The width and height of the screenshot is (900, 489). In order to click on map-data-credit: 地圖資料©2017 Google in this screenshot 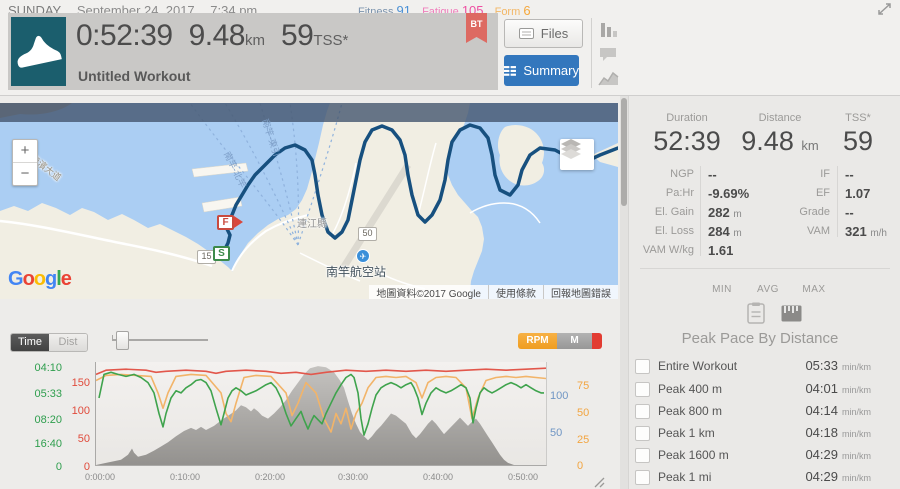, I will do `click(428, 294)`.